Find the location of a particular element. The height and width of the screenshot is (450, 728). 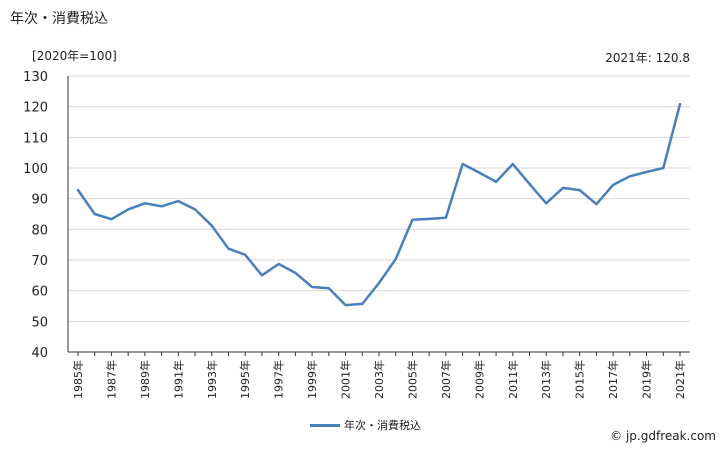

chart-title: 年次・消費税込 is located at coordinates (59, 19).